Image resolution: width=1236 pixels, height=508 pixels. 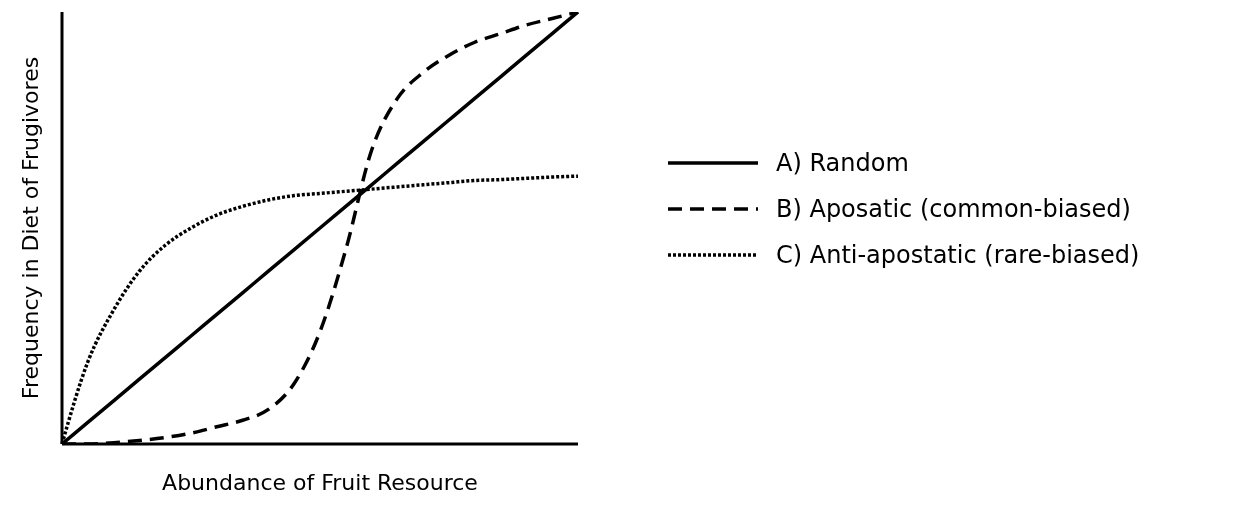 What do you see at coordinates (30, 228) in the screenshot?
I see `y-axis-title: Frequency in Diet of Frugivores` at bounding box center [30, 228].